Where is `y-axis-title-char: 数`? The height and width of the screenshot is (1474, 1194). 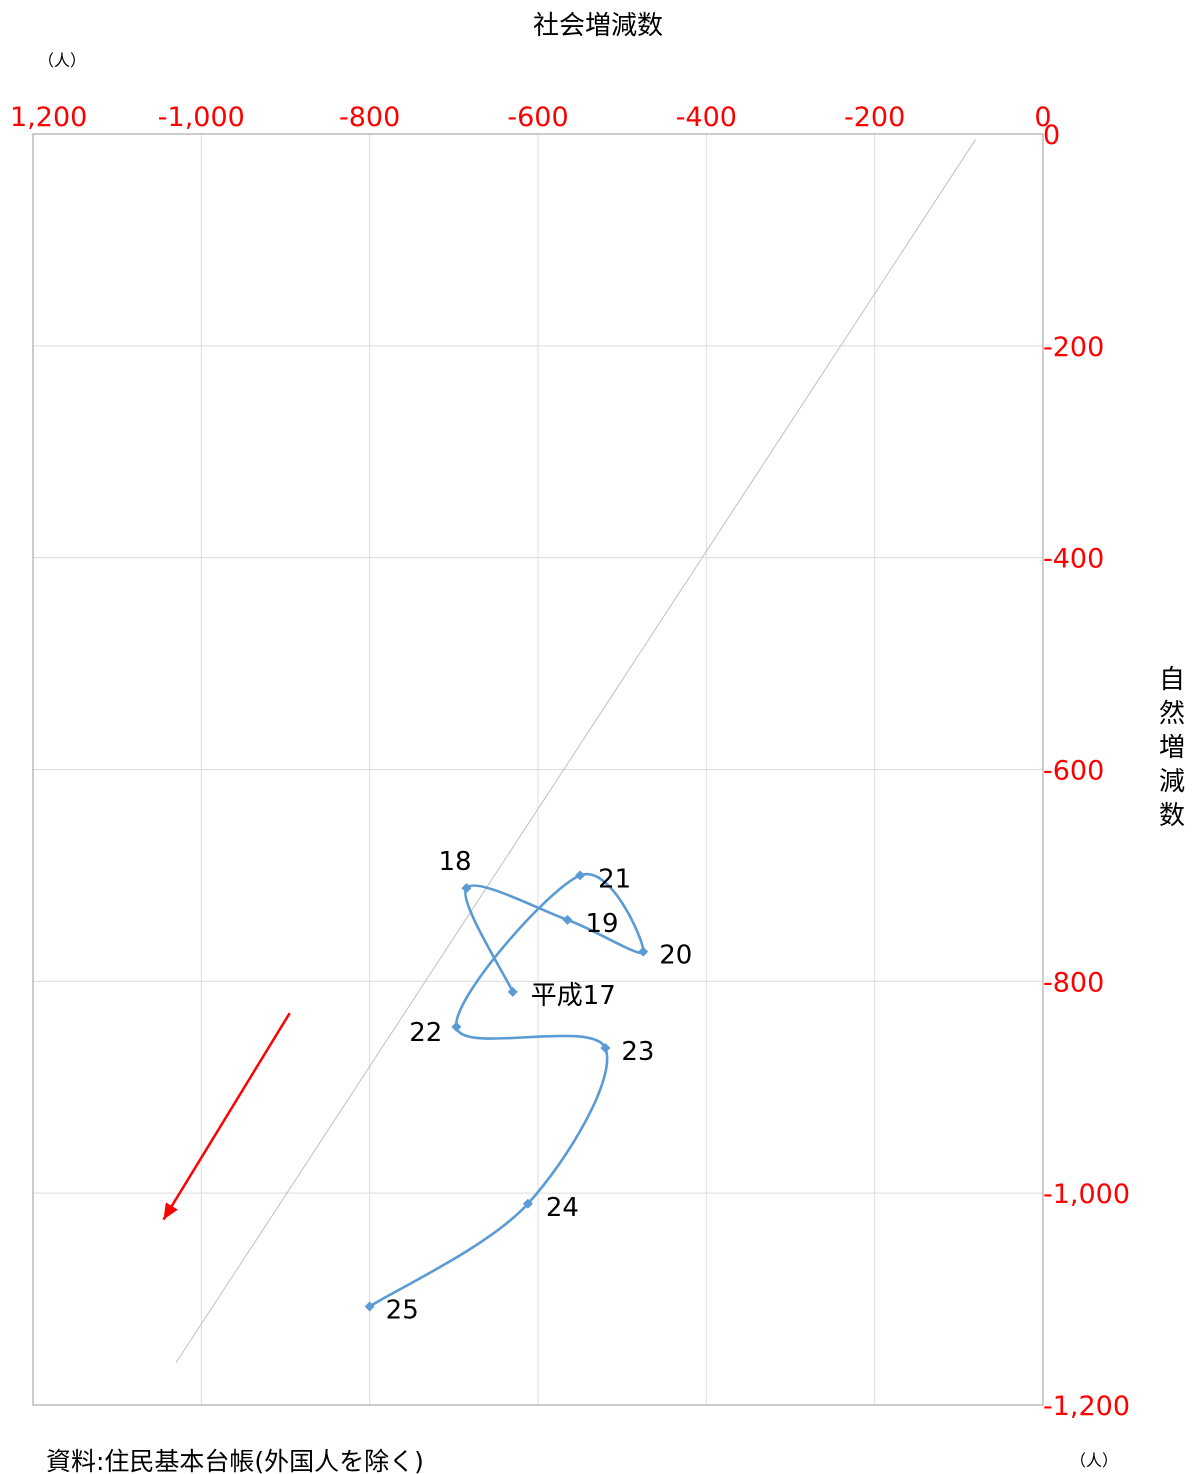
y-axis-title-char: 数 is located at coordinates (1172, 816).